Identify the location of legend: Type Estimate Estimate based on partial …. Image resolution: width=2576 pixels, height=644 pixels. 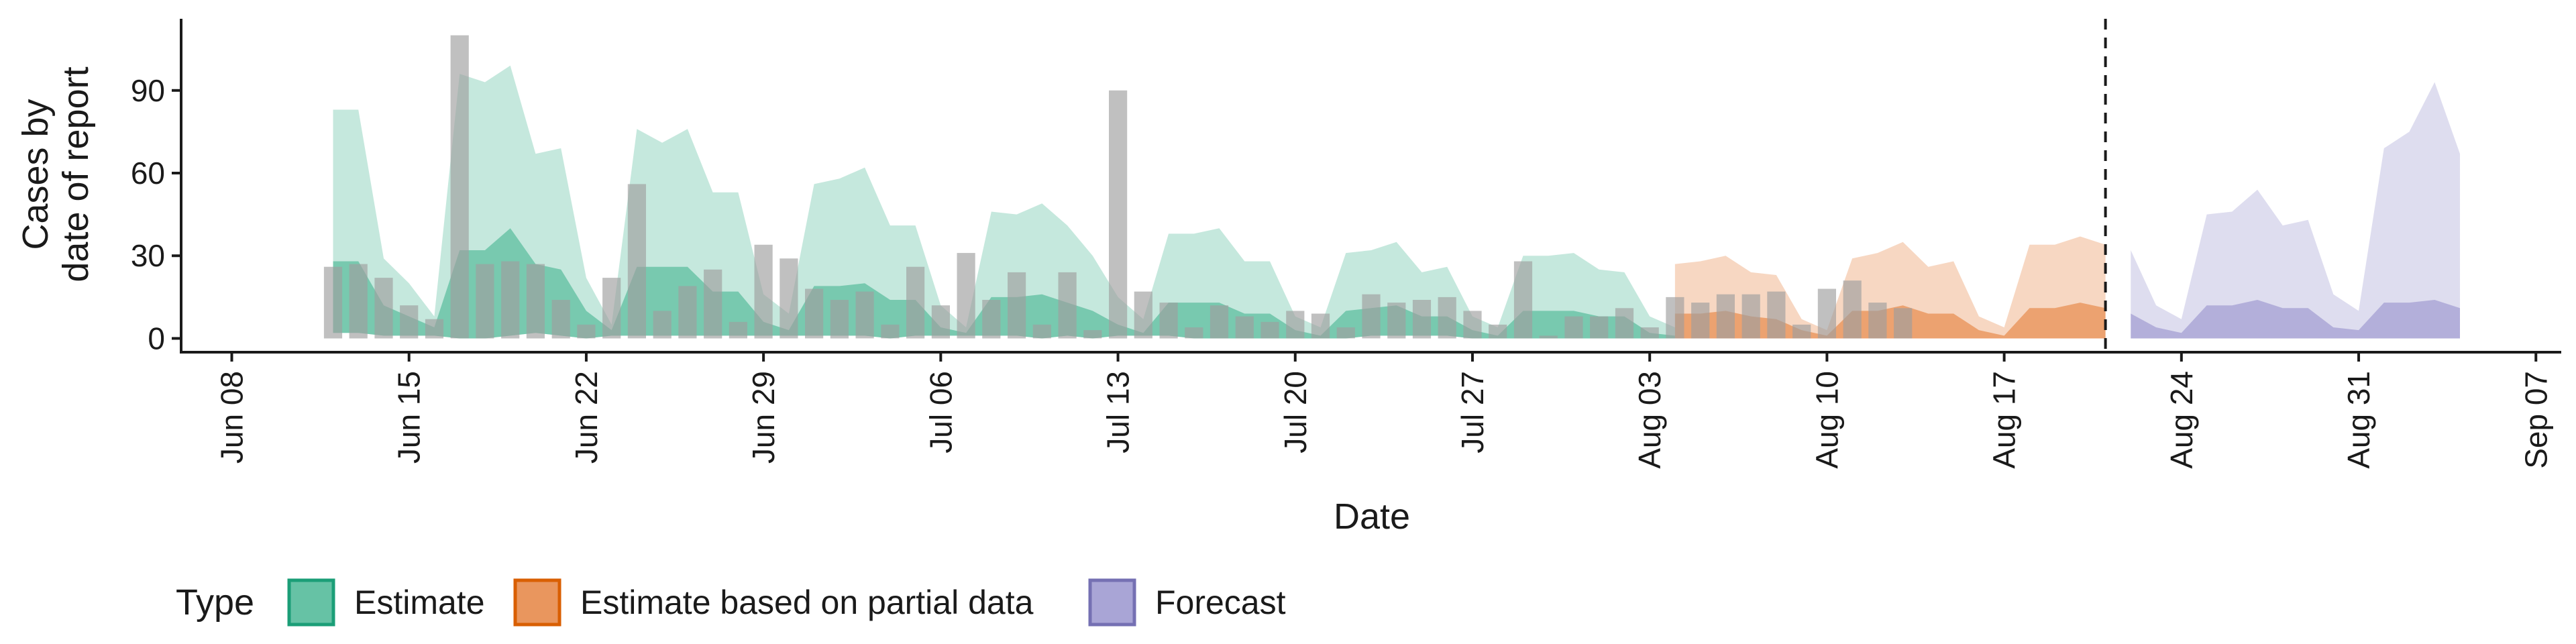
(731, 602).